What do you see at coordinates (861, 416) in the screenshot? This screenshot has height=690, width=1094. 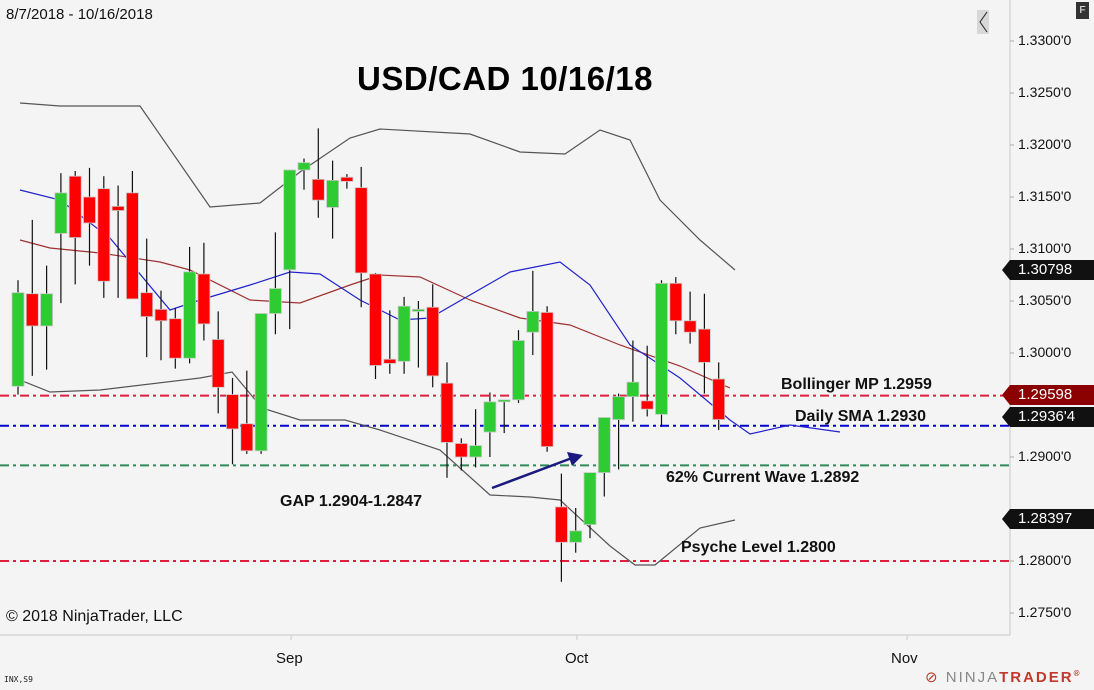 I see `annotation-sma: Daily SMA 1.2930` at bounding box center [861, 416].